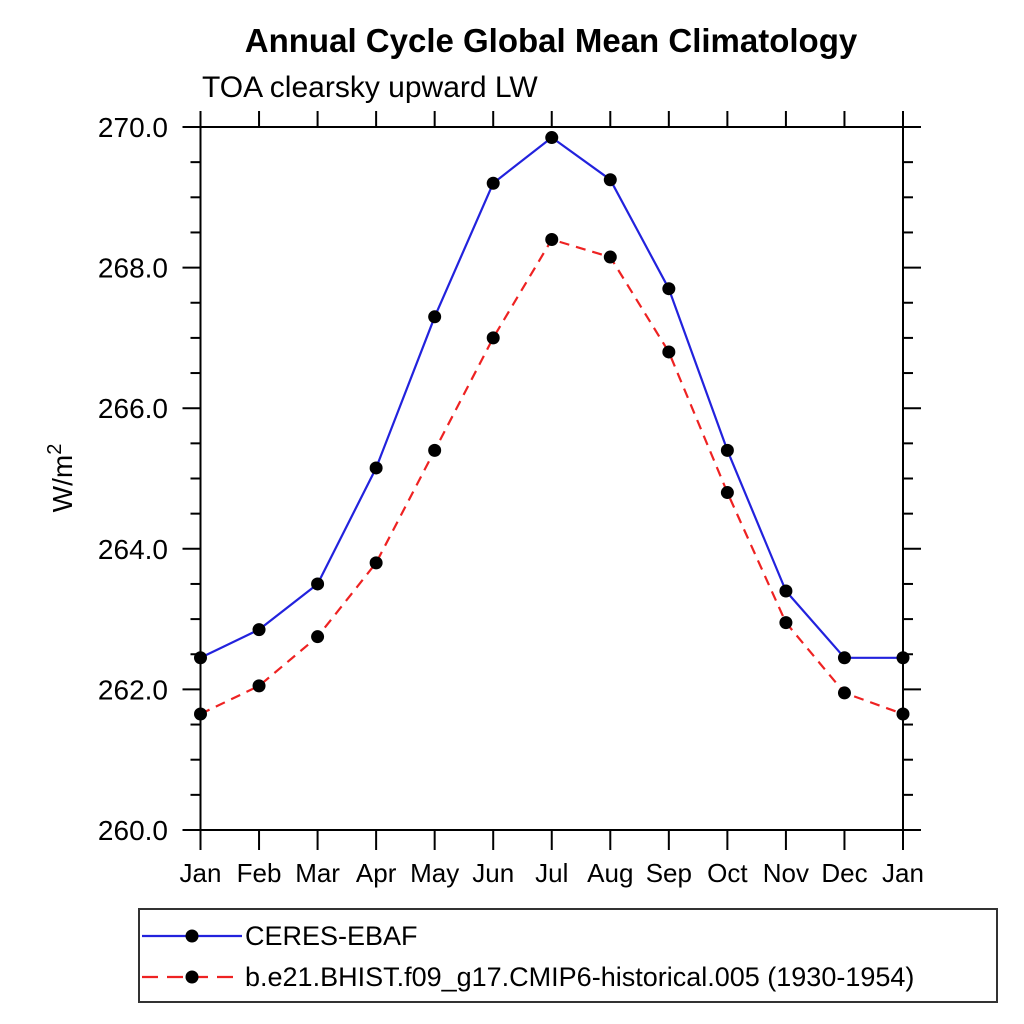 This screenshot has height=1024, width=1024. I want to click on y-axis-label: W/m2, so click(61, 478).